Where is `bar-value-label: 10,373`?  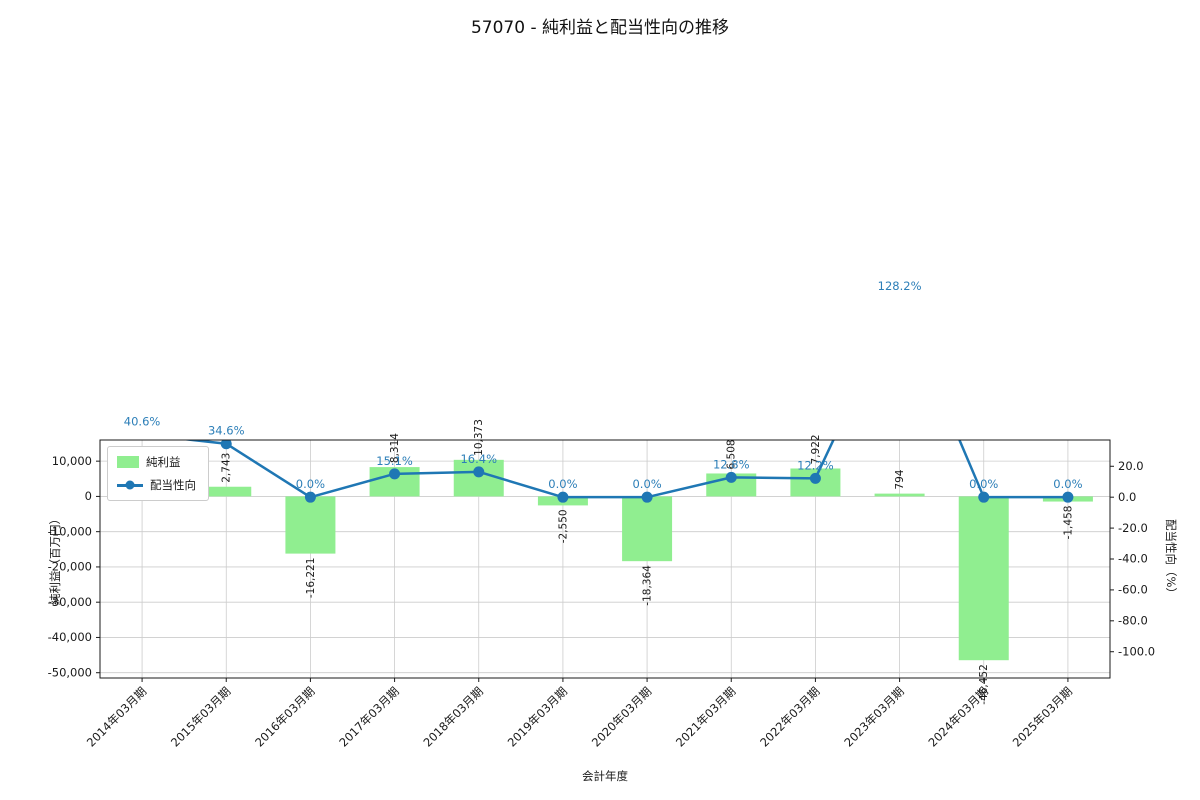 bar-value-label: 10,373 is located at coordinates (479, 437).